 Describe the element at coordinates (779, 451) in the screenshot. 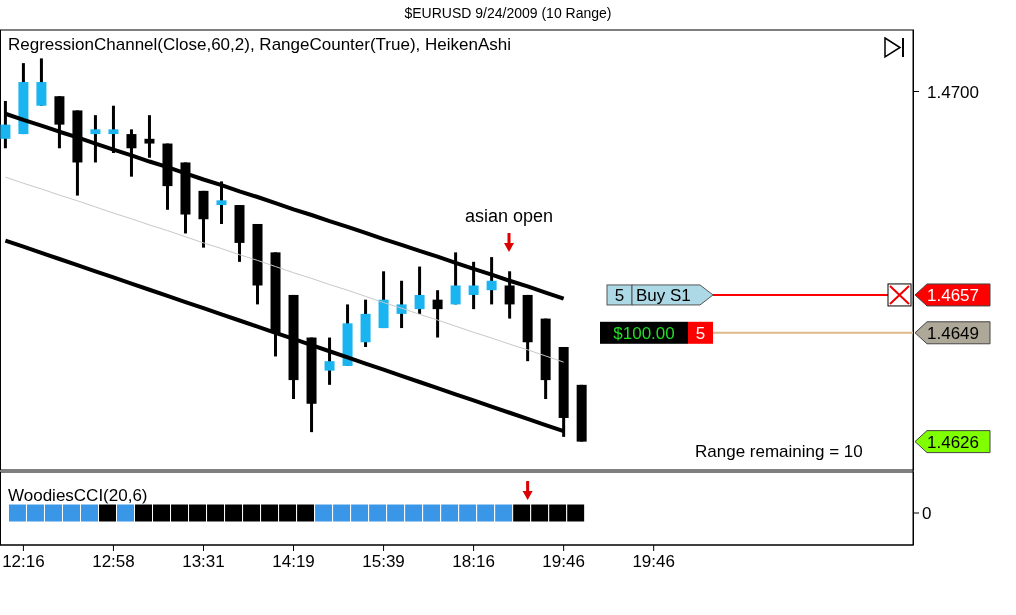

I see `annotation: Range remaining = 10` at that location.